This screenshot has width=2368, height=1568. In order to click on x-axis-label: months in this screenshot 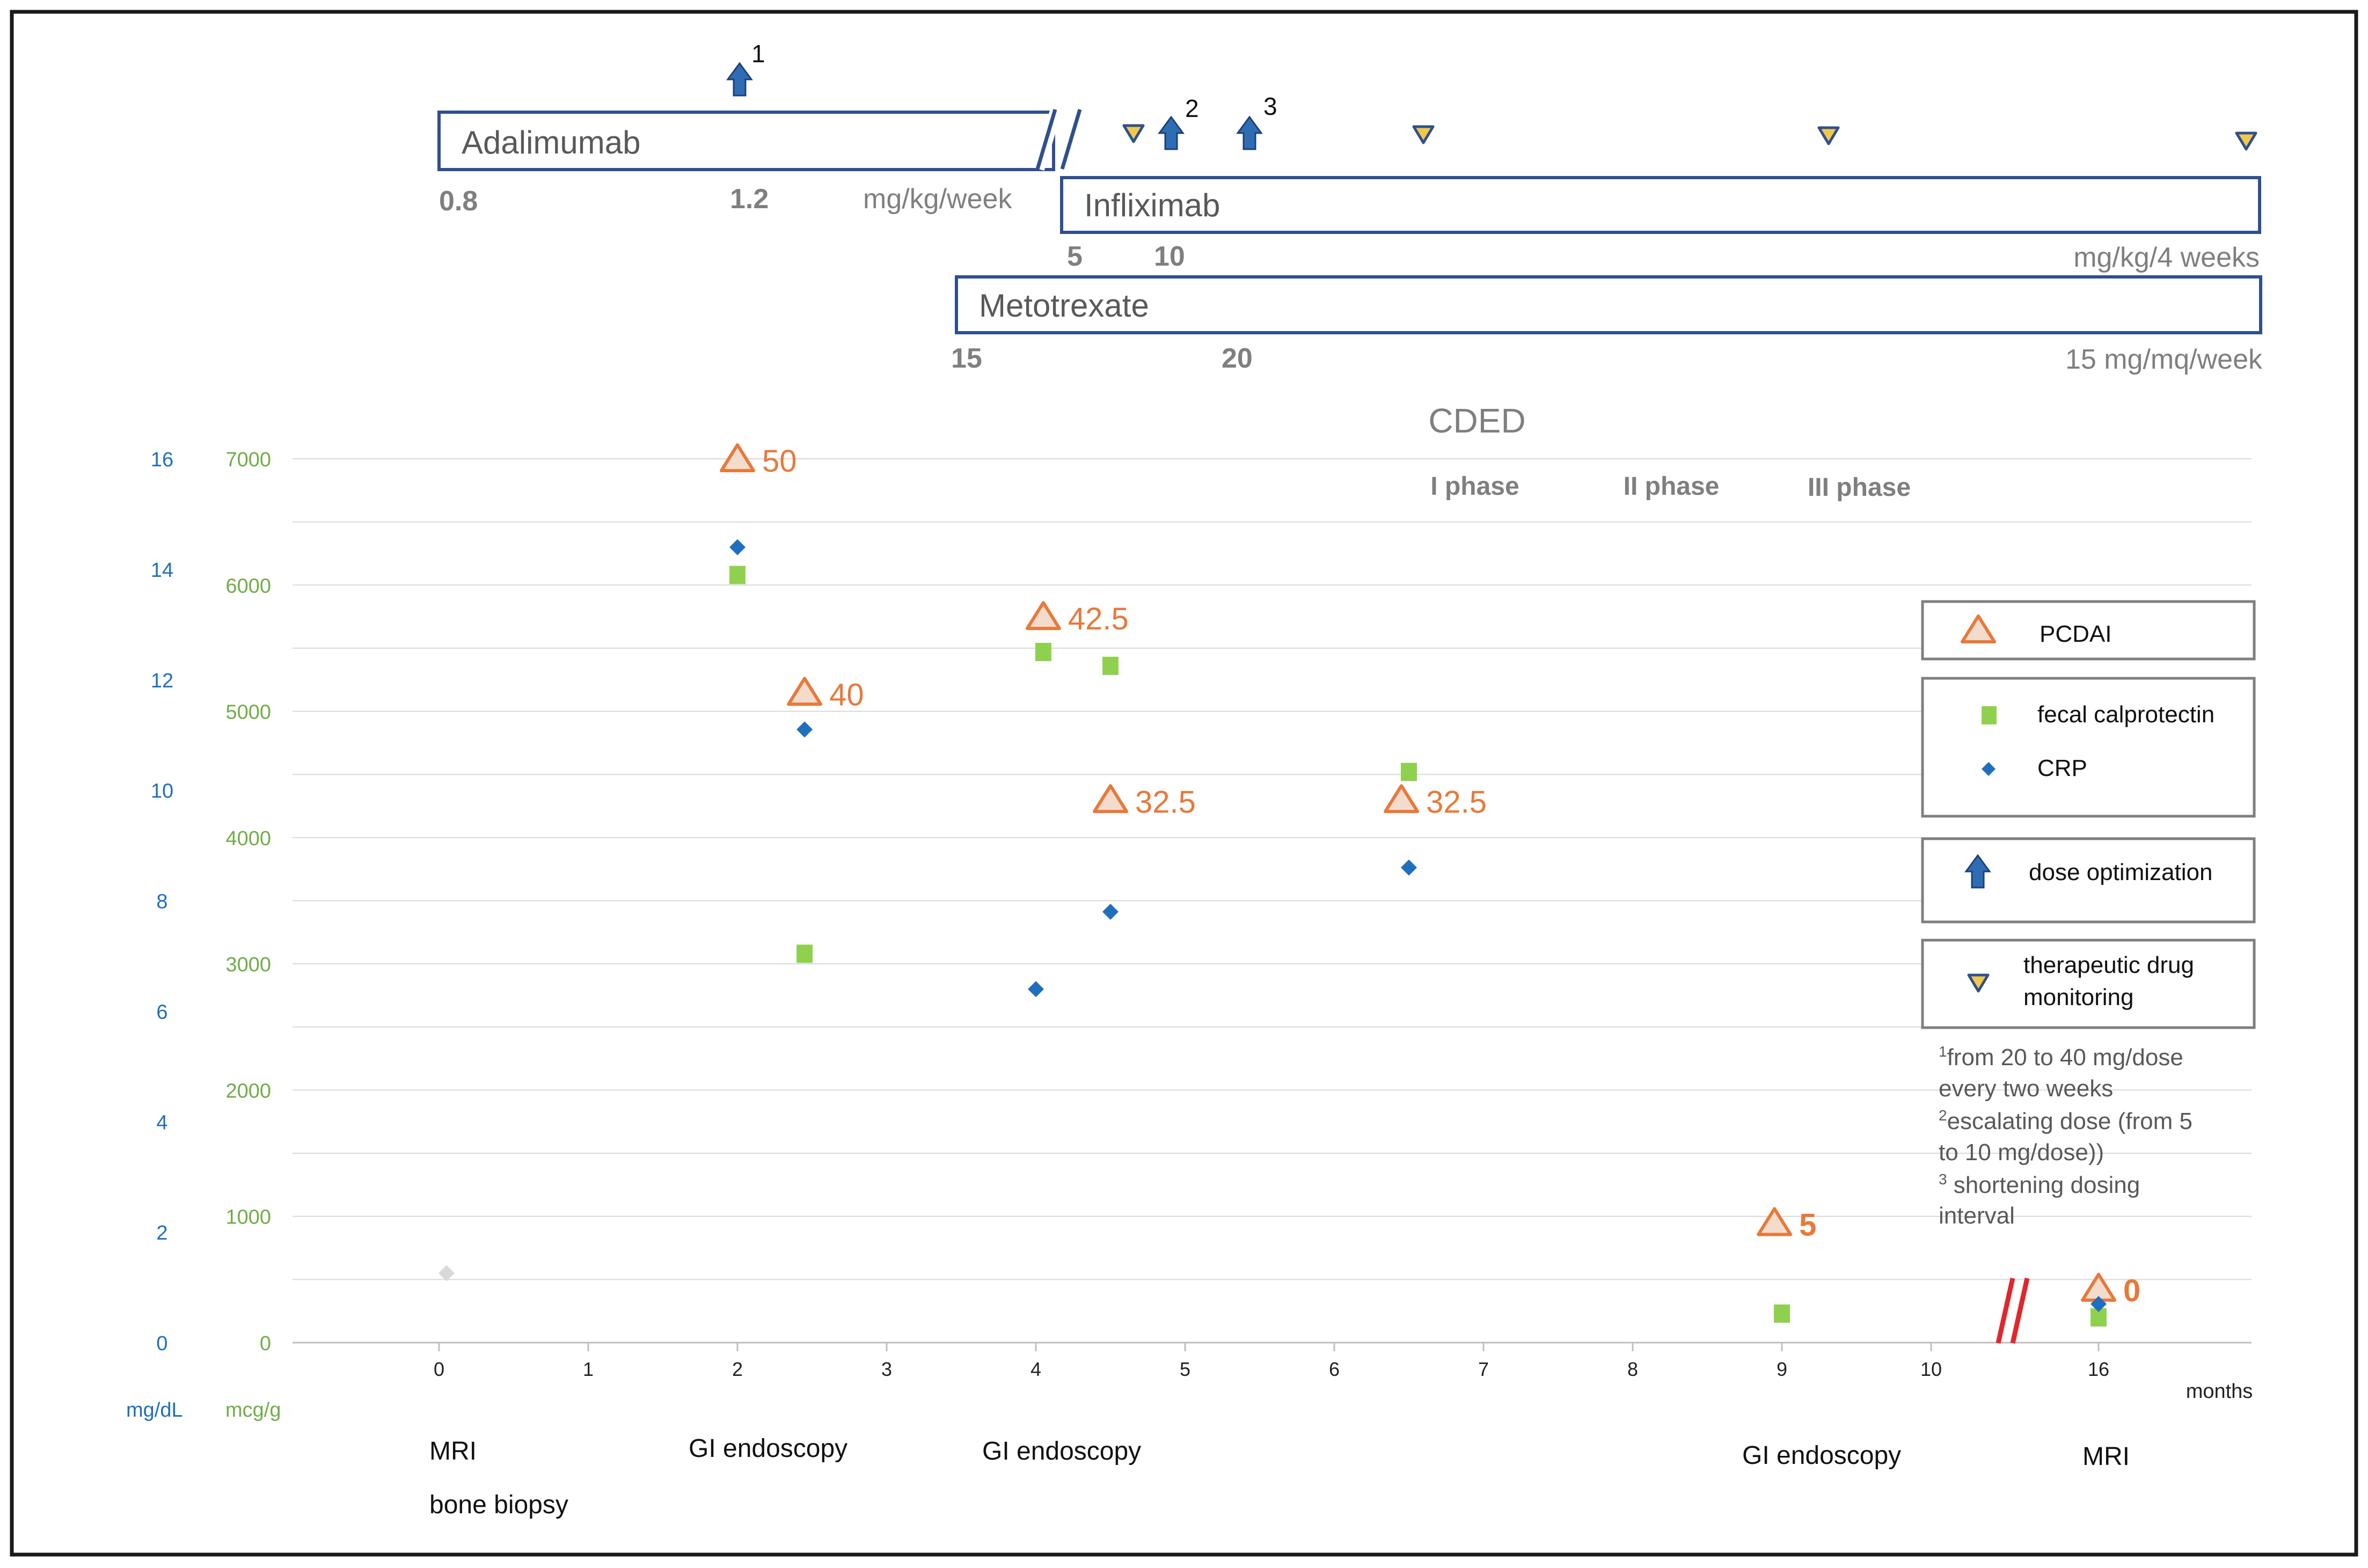, I will do `click(2220, 1391)`.